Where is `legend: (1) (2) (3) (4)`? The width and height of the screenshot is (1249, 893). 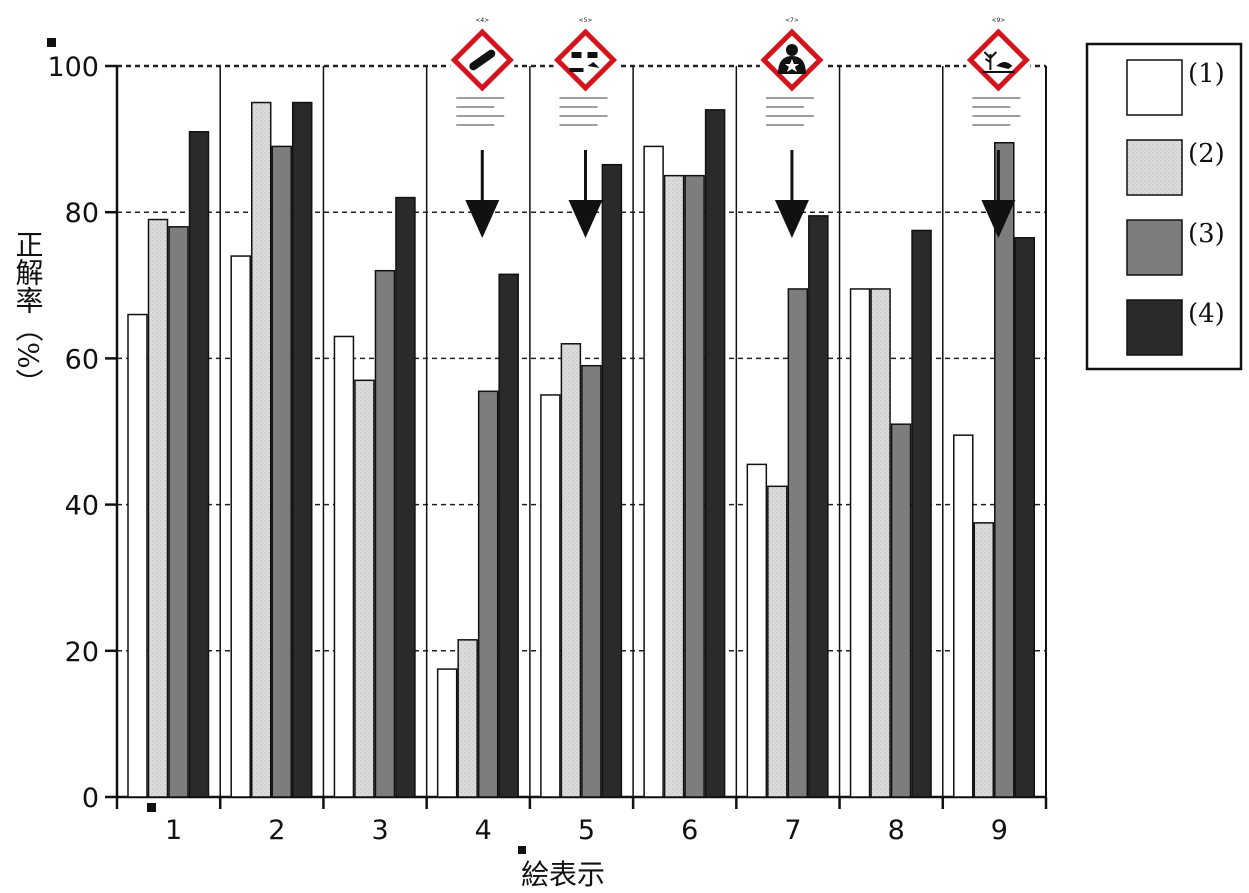
legend: (1) (2) (3) (4) is located at coordinates (1175, 207).